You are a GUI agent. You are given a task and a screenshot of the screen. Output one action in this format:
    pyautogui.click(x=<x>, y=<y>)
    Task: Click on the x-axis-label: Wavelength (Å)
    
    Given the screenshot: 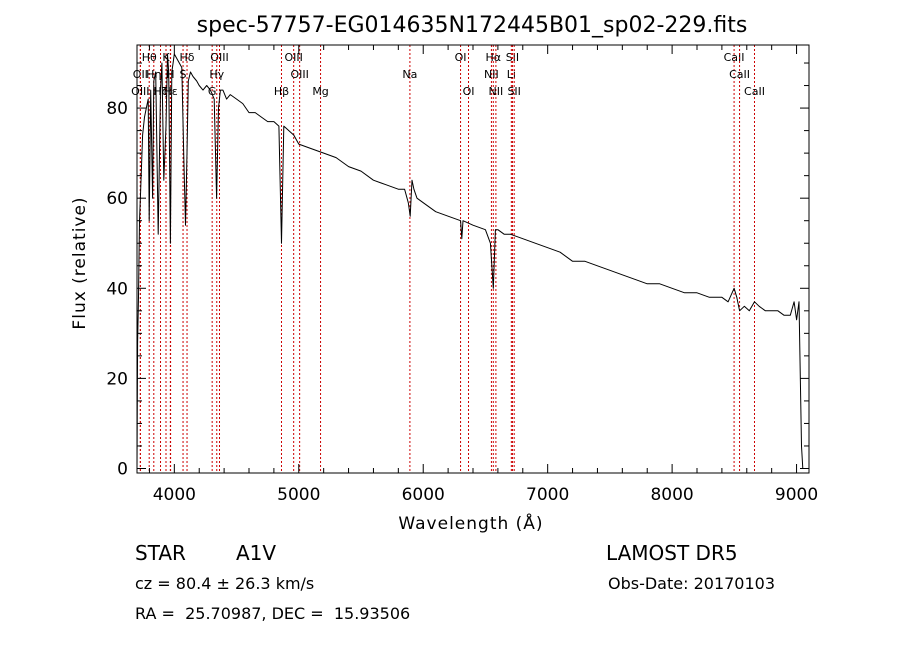 What is the action you would take?
    pyautogui.click(x=470, y=523)
    